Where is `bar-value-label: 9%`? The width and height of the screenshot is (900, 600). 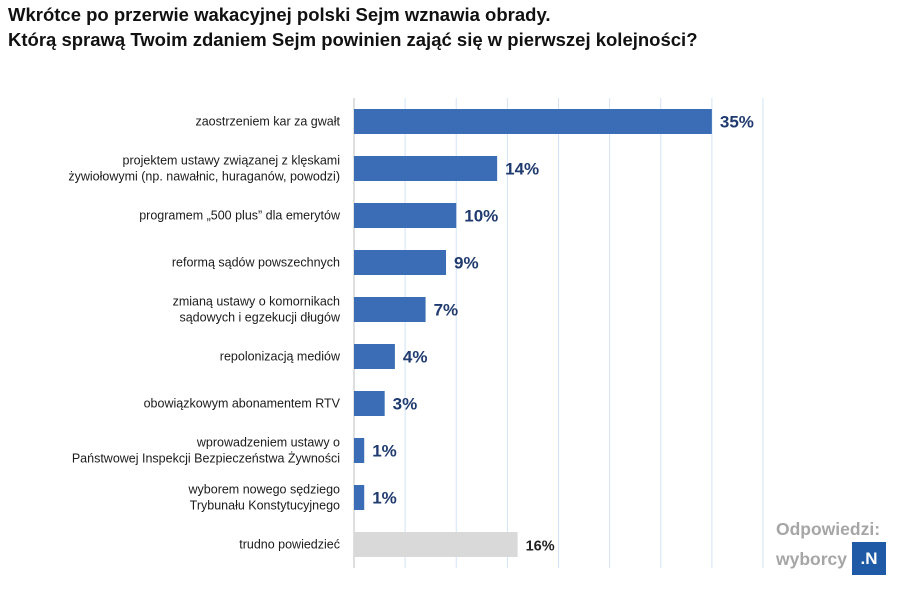
bar-value-label: 9% is located at coordinates (466, 263).